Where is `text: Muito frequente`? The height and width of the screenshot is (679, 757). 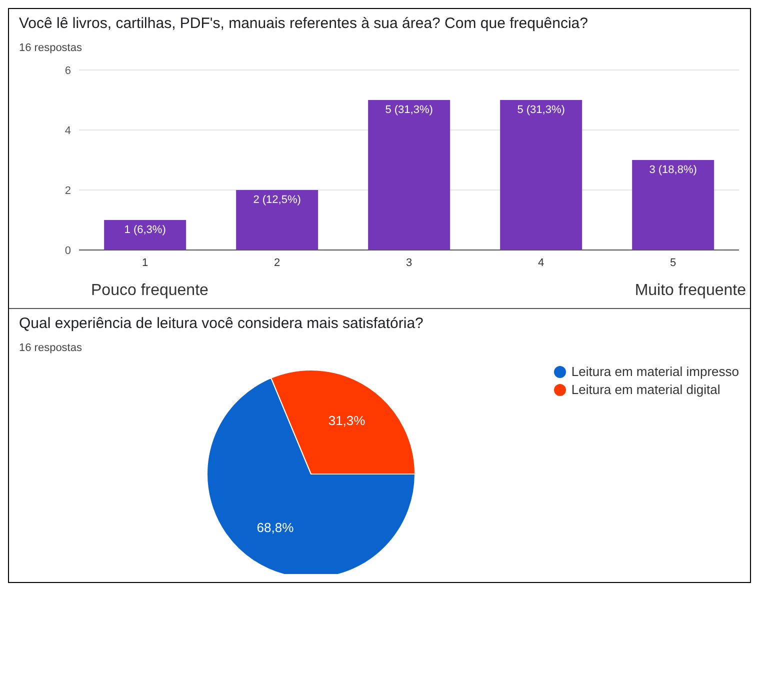 text: Muito frequente is located at coordinates (690, 291).